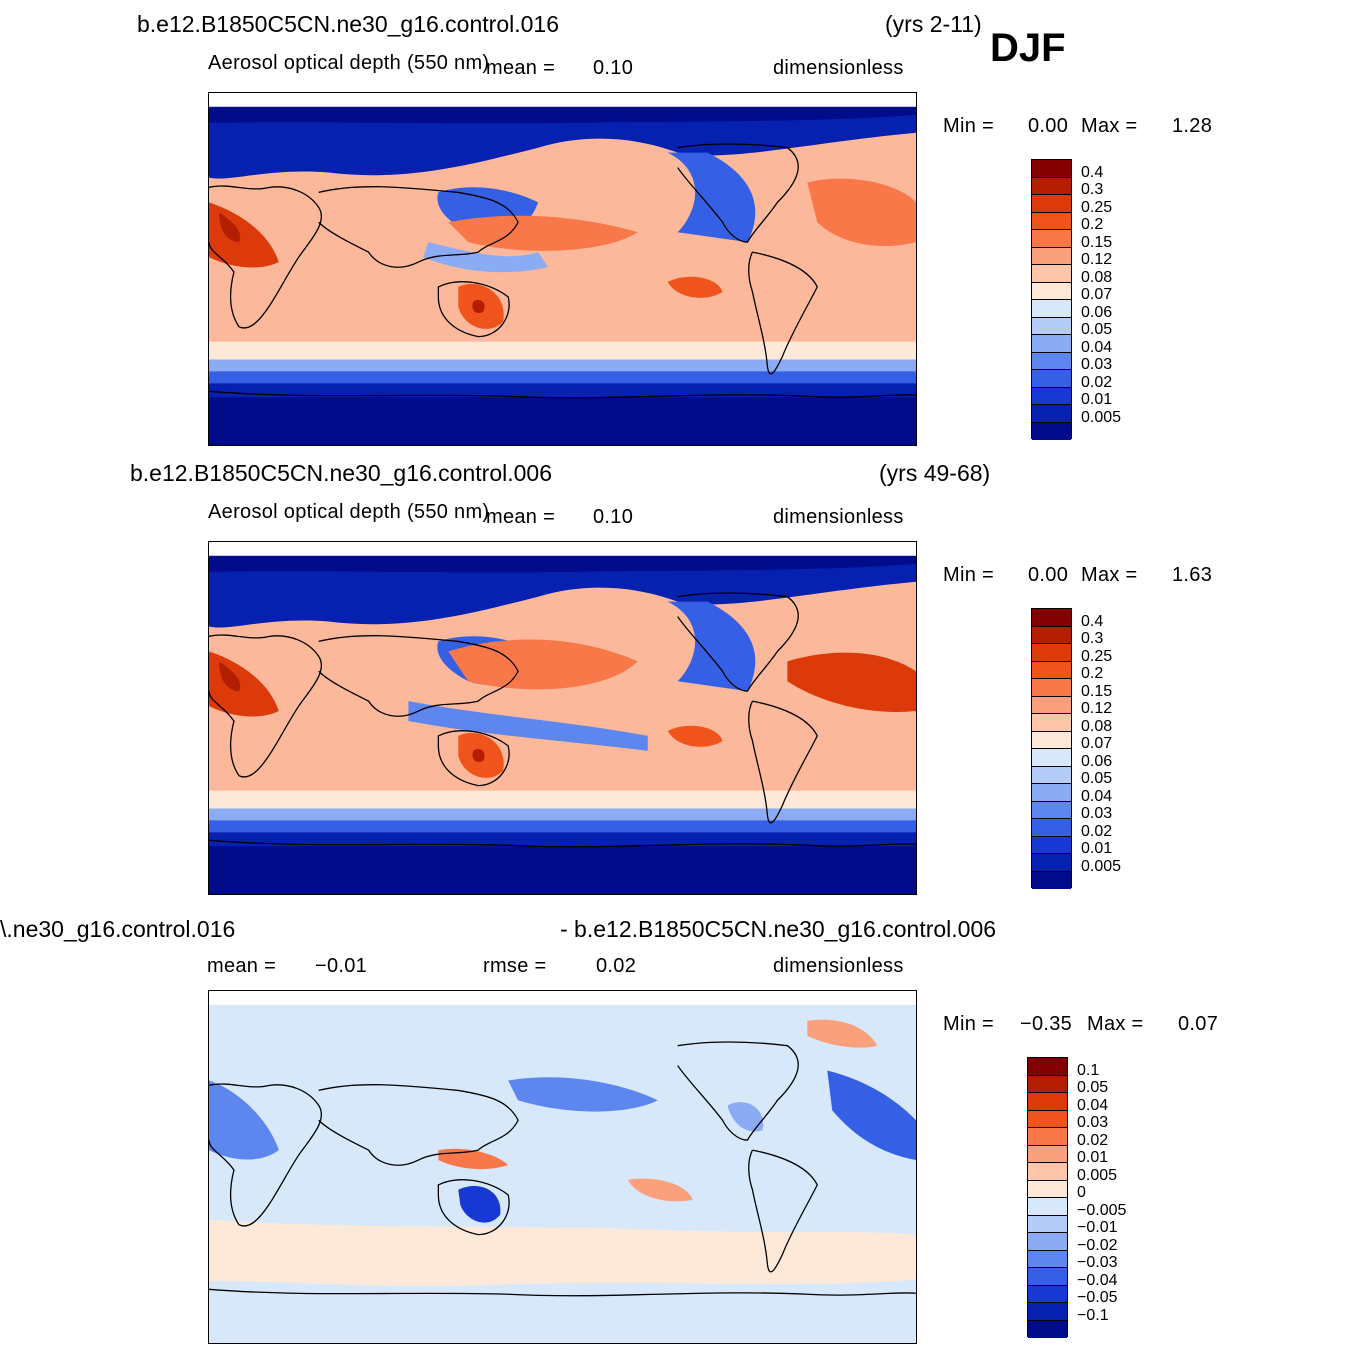 Image resolution: width=1358 pixels, height=1358 pixels. Describe the element at coordinates (583, 1094) in the screenshot. I see `panel3-npac-neg` at that location.